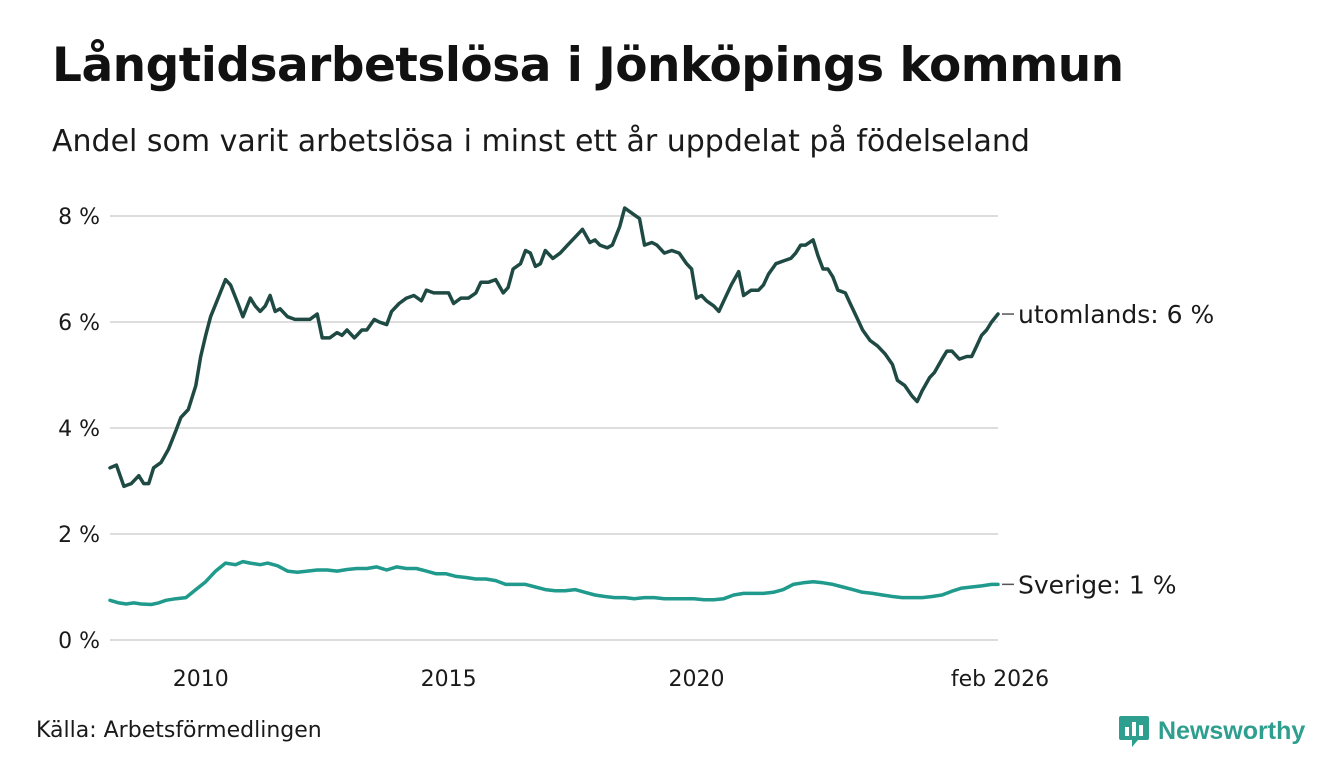 Image resolution: width=1340 pixels, height=780 pixels. What do you see at coordinates (79, 535) in the screenshot?
I see `y-tick-label: 2 %` at bounding box center [79, 535].